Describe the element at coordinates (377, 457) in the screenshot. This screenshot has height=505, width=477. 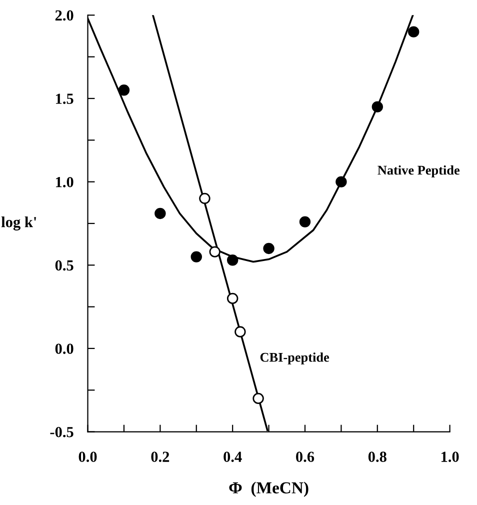
I see `x-tick-label: 0.8` at that location.